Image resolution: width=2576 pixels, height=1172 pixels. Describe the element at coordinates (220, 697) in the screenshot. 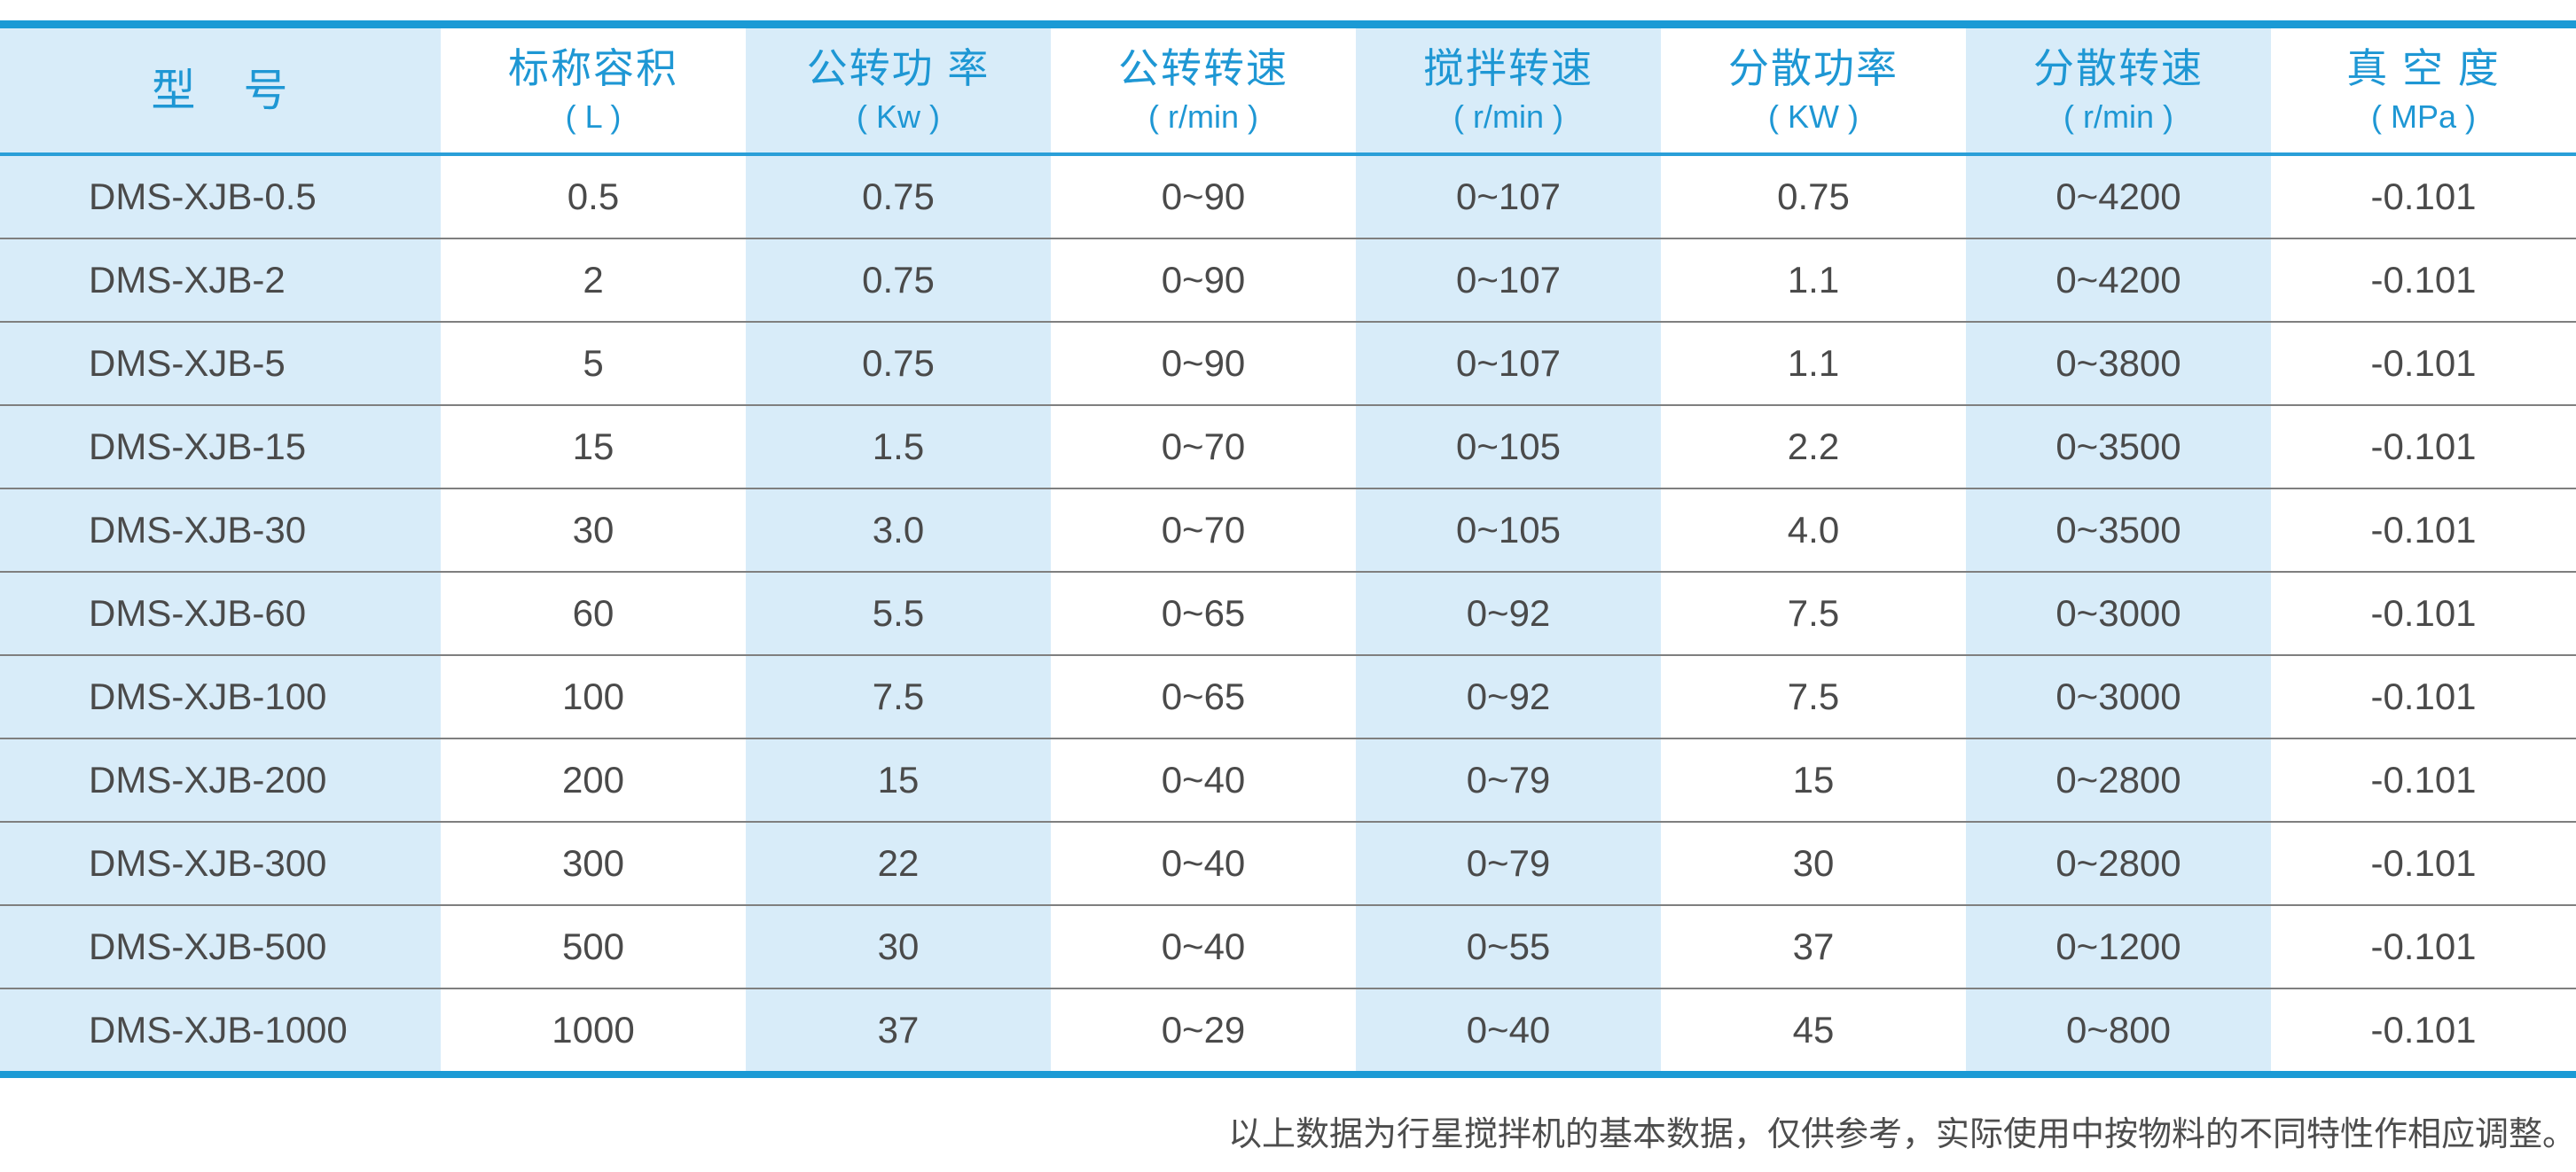

I see `model-cell: DMS-XJB-100` at that location.